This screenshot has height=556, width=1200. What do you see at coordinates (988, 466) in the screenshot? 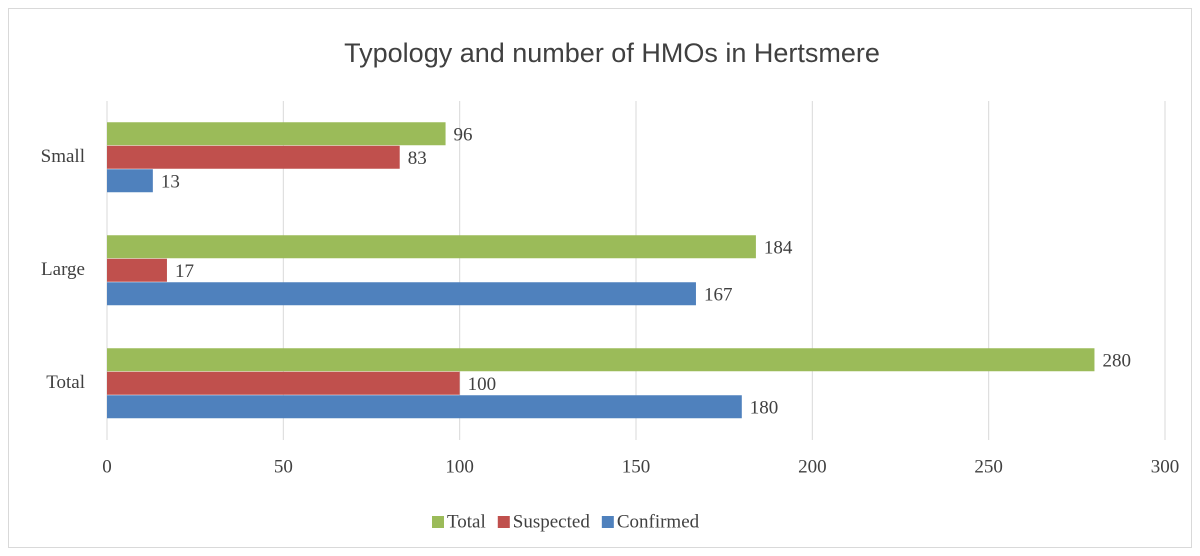
I see `x-tick-label: 250` at bounding box center [988, 466].